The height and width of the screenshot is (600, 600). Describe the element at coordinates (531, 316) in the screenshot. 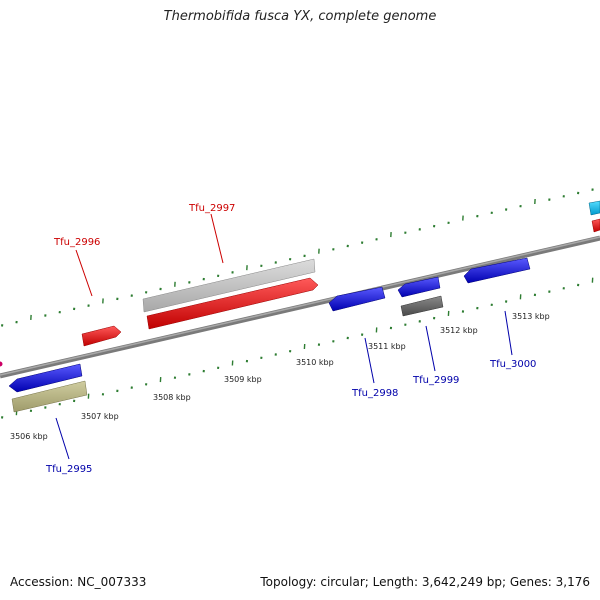

I see `tick-label: 3513 kbp` at that location.